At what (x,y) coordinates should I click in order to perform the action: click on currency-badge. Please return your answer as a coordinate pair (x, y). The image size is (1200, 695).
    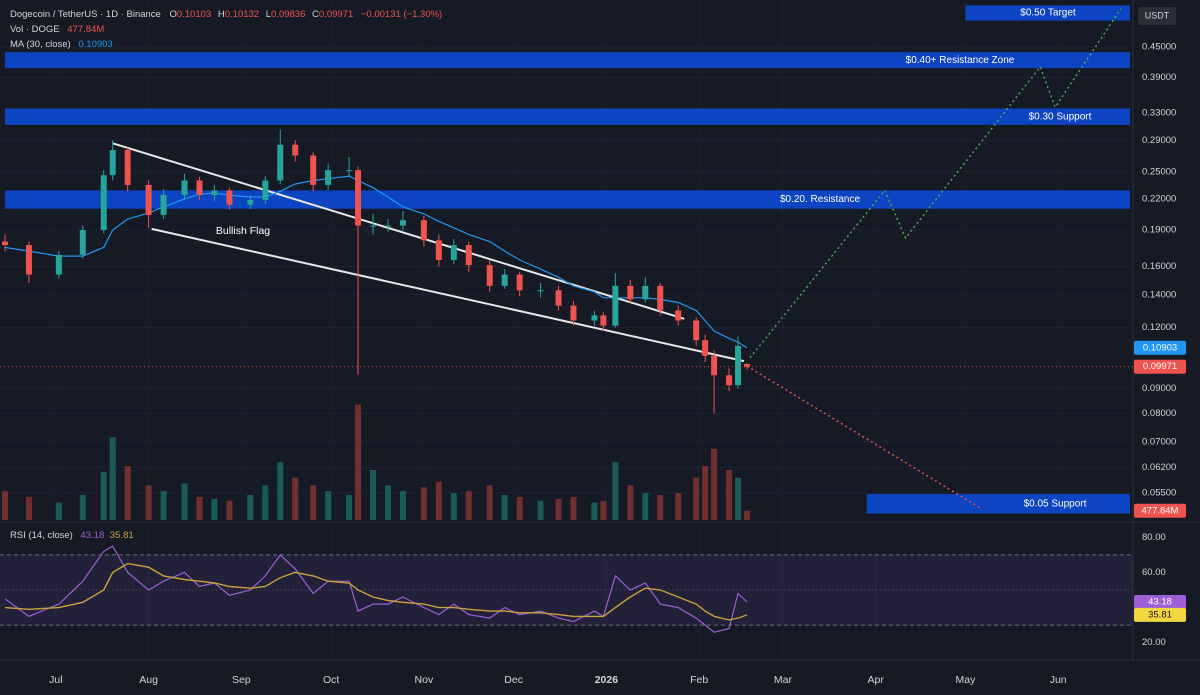
    Looking at the image, I should click on (1157, 16).